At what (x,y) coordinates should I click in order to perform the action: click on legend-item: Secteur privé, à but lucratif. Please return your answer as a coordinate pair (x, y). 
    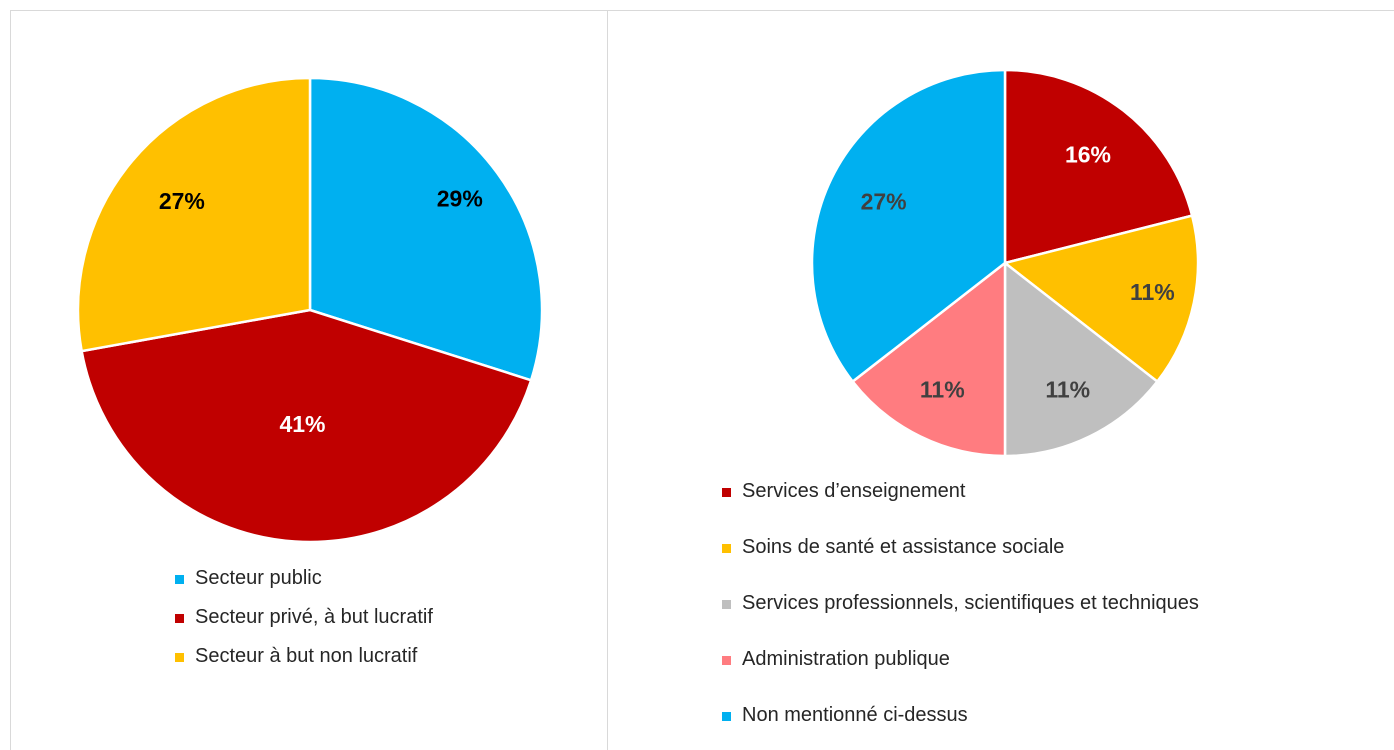
    Looking at the image, I should click on (320, 617).